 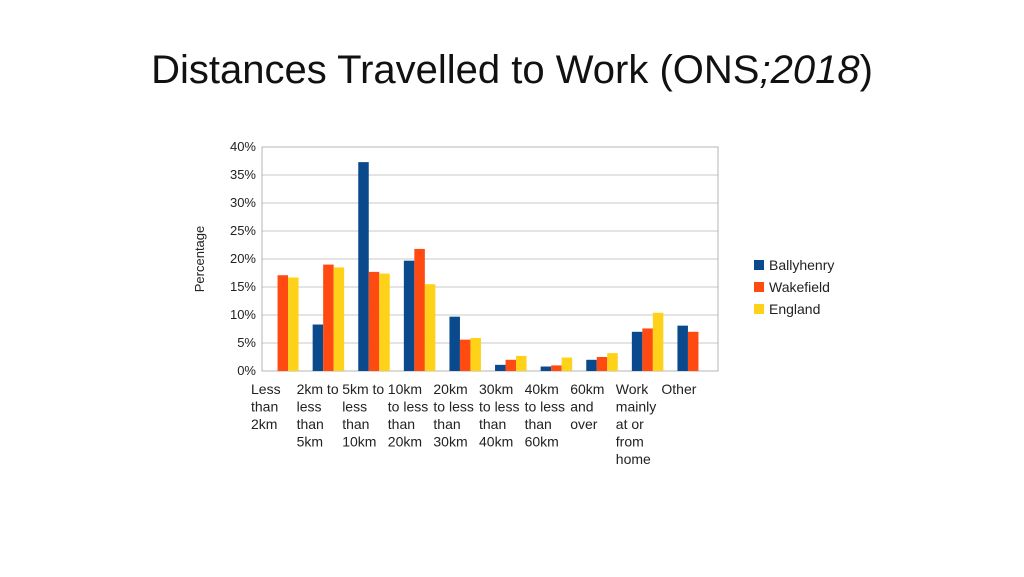 I want to click on x-tick-label: over, so click(x=584, y=424).